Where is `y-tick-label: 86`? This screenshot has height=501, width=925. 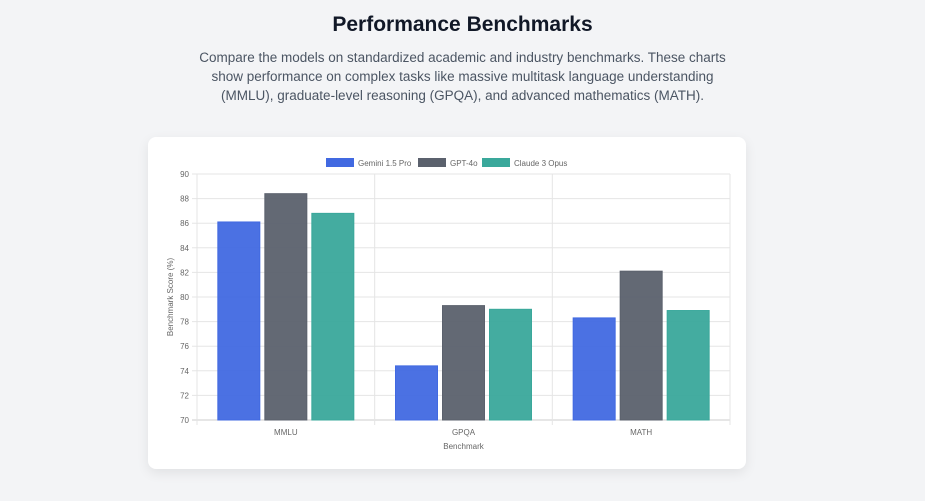 y-tick-label: 86 is located at coordinates (184, 223).